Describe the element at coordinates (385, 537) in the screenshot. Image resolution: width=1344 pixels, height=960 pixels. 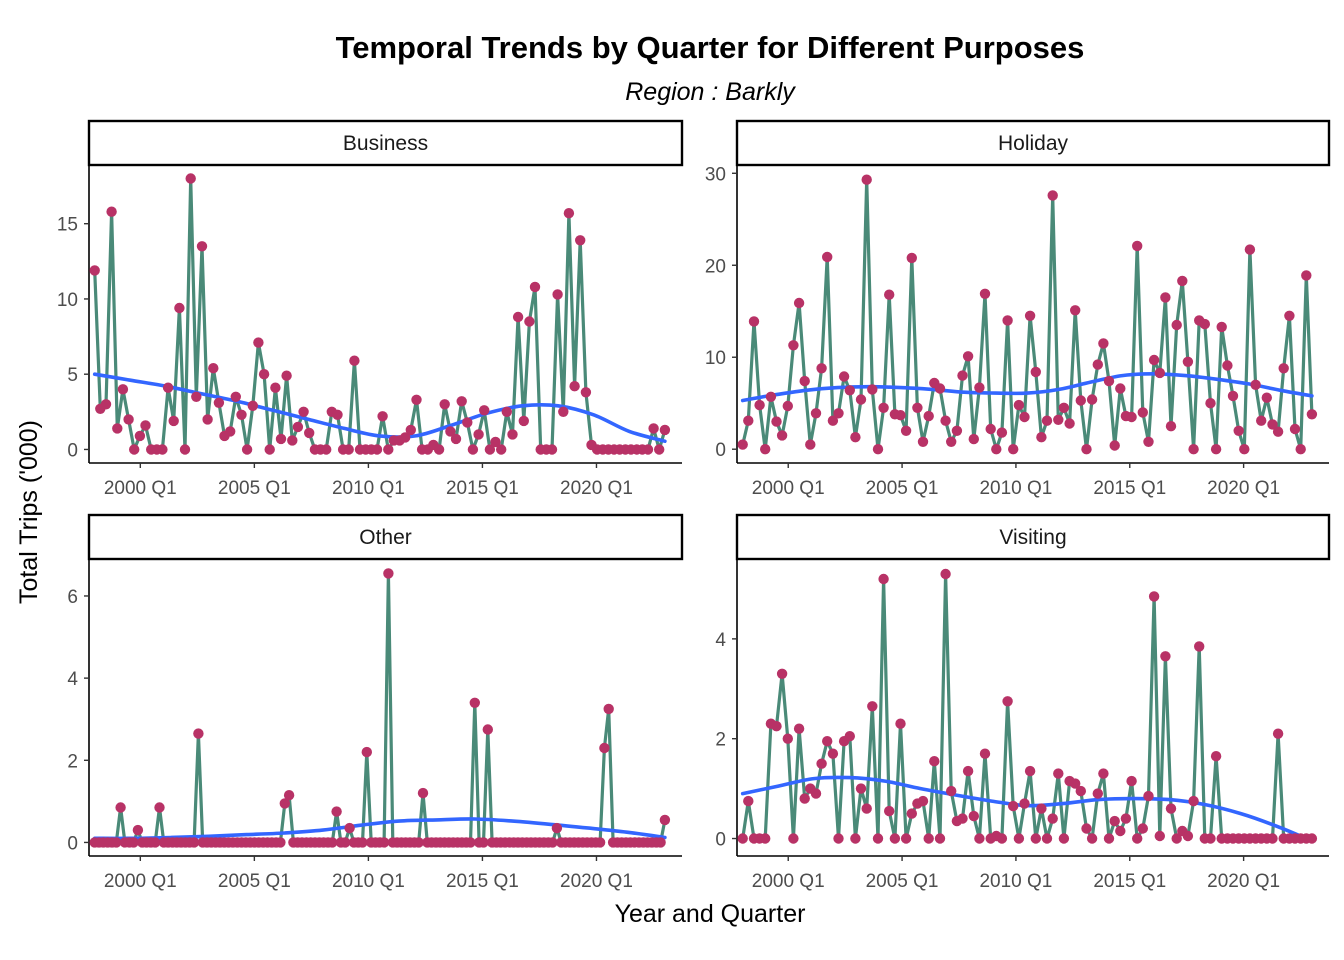
I see `facet-strip` at that location.